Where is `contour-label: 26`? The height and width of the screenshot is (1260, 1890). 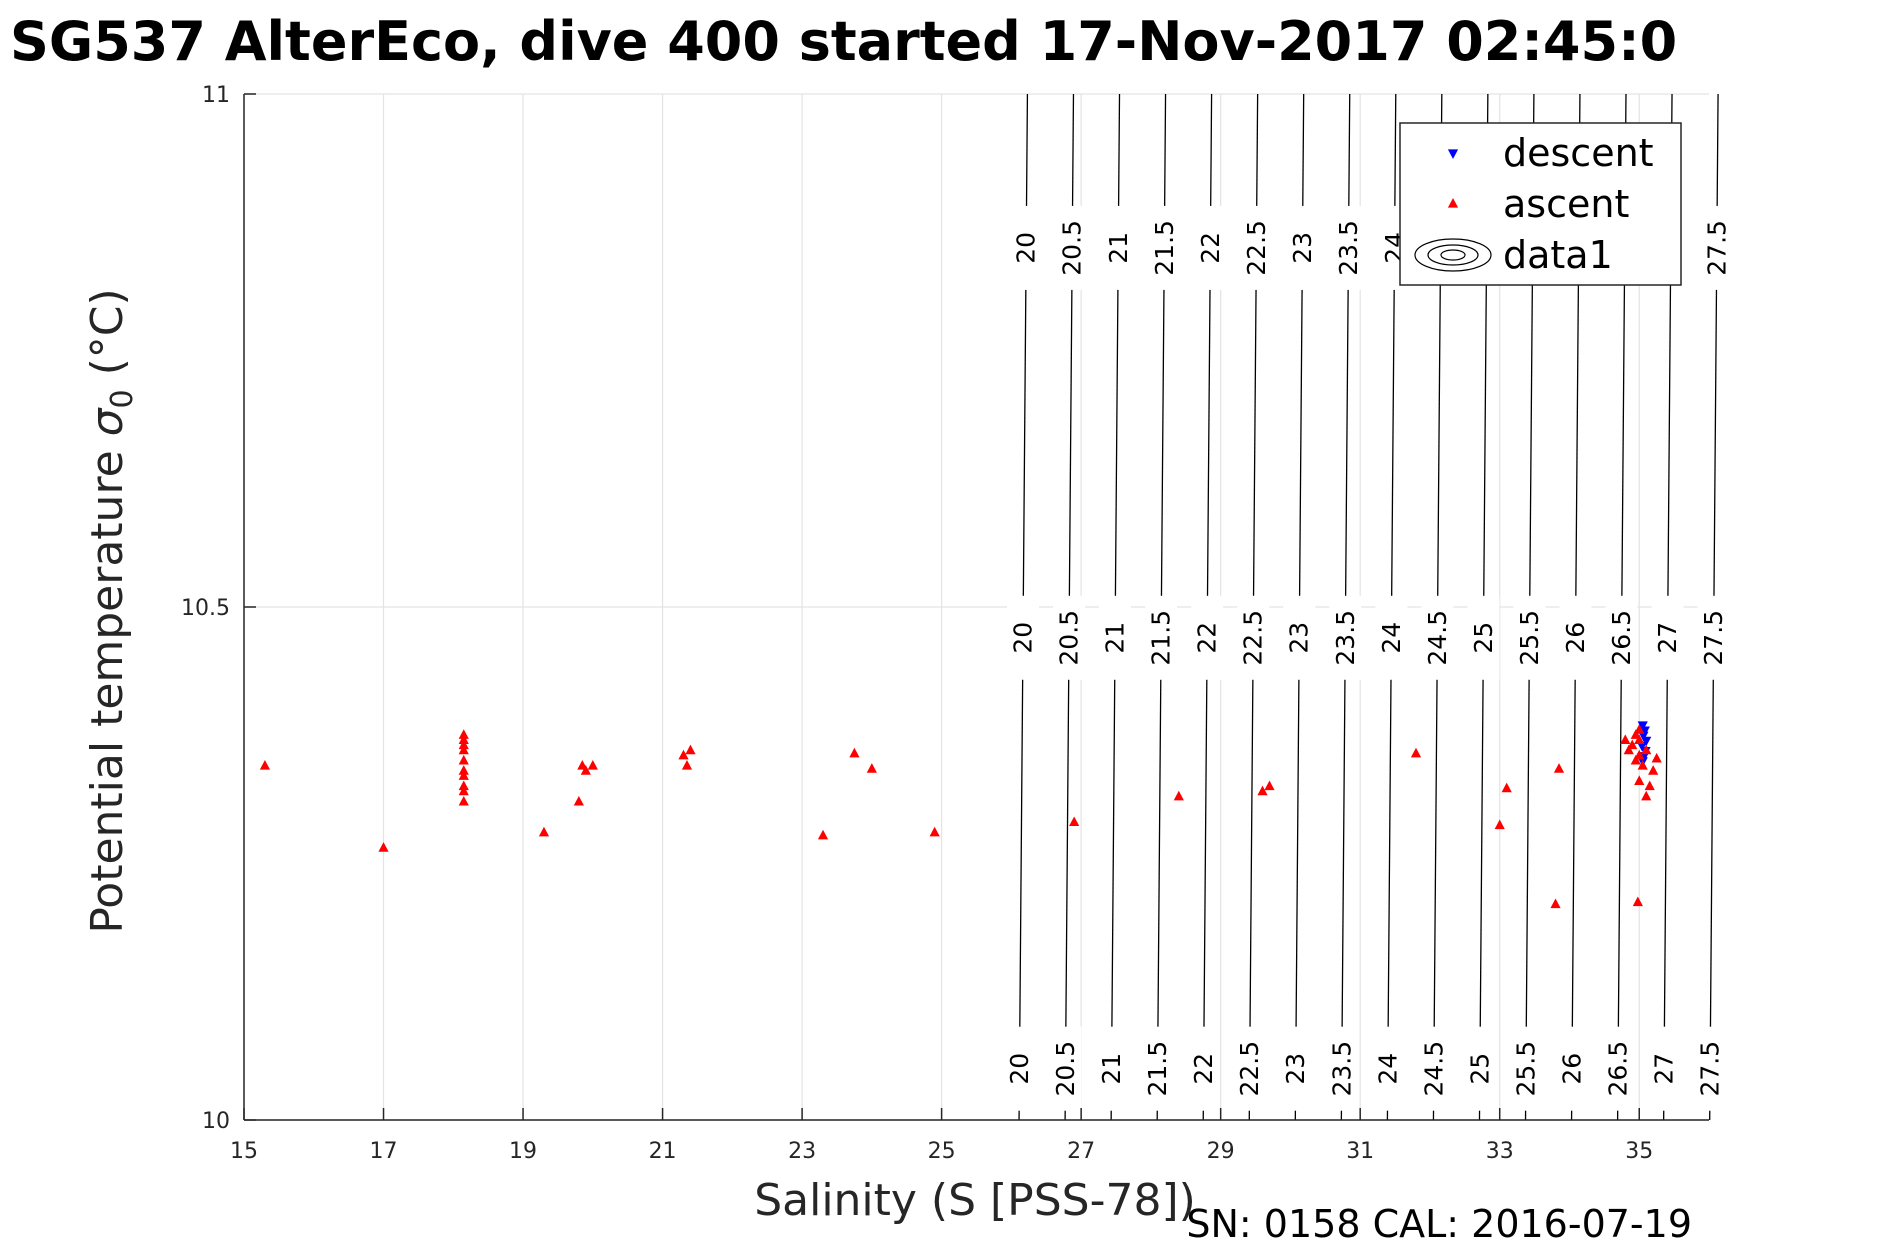 contour-label: 26 is located at coordinates (1575, 638).